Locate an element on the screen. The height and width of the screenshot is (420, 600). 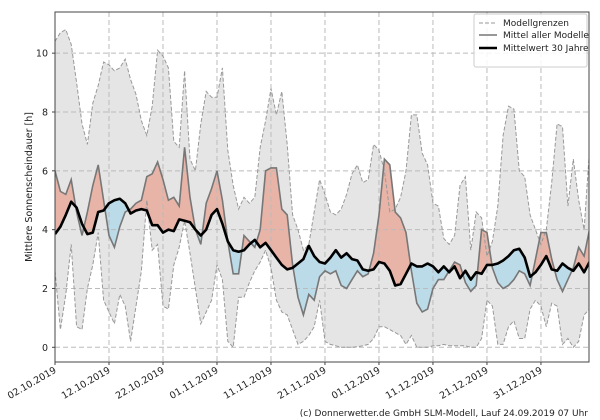
y-tick-label: 8 is located at coordinates (45, 113).